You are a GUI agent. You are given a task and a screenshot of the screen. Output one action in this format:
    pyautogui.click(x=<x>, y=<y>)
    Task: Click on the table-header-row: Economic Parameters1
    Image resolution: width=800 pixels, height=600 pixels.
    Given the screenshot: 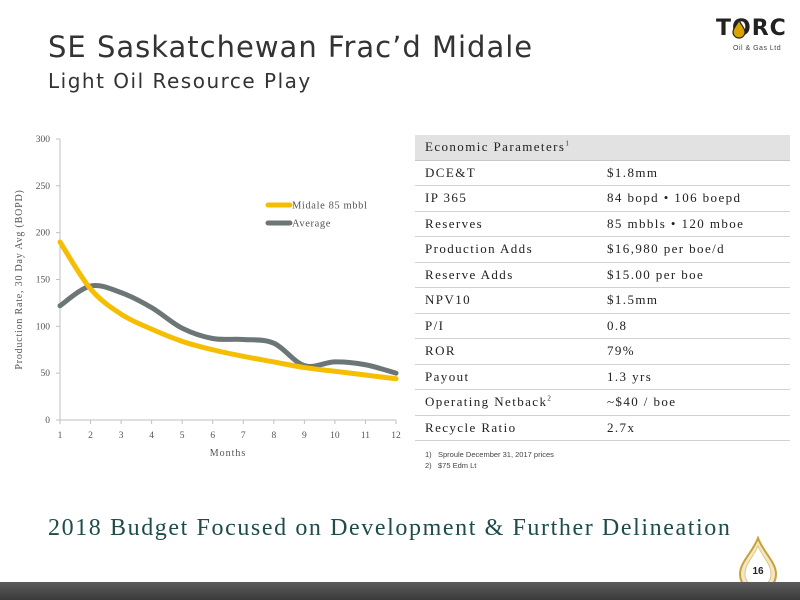 What is the action you would take?
    pyautogui.click(x=602, y=148)
    